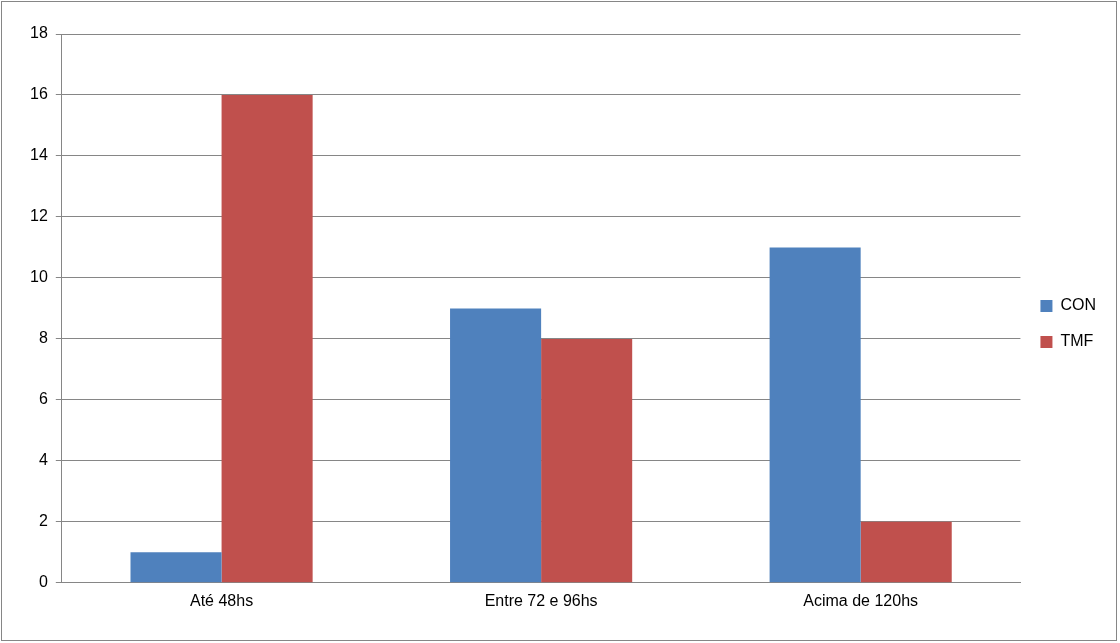 The width and height of the screenshot is (1120, 643). Describe the element at coordinates (541, 600) in the screenshot. I see `x-tick-label: Entre 72 e 96hs` at that location.